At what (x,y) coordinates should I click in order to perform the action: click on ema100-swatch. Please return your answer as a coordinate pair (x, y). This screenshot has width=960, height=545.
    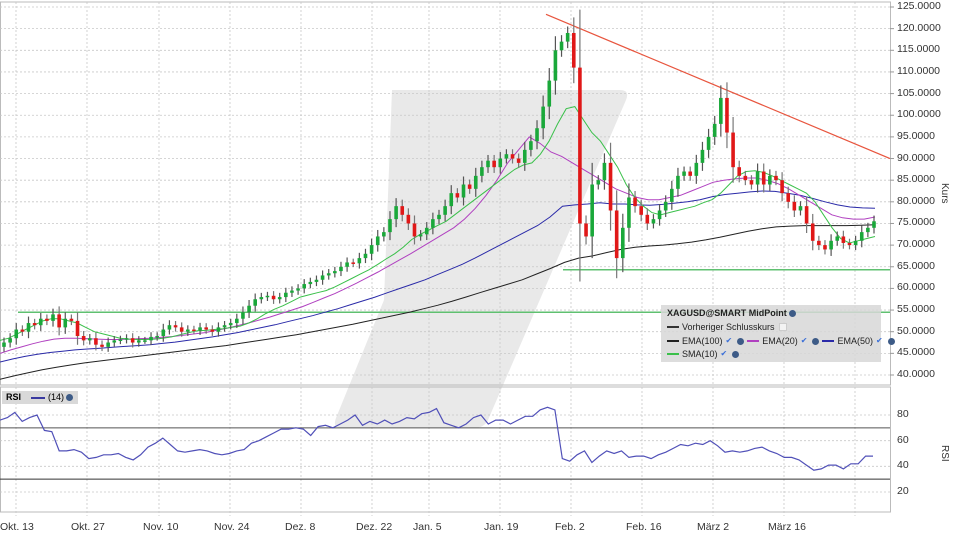
    Looking at the image, I should click on (673, 341).